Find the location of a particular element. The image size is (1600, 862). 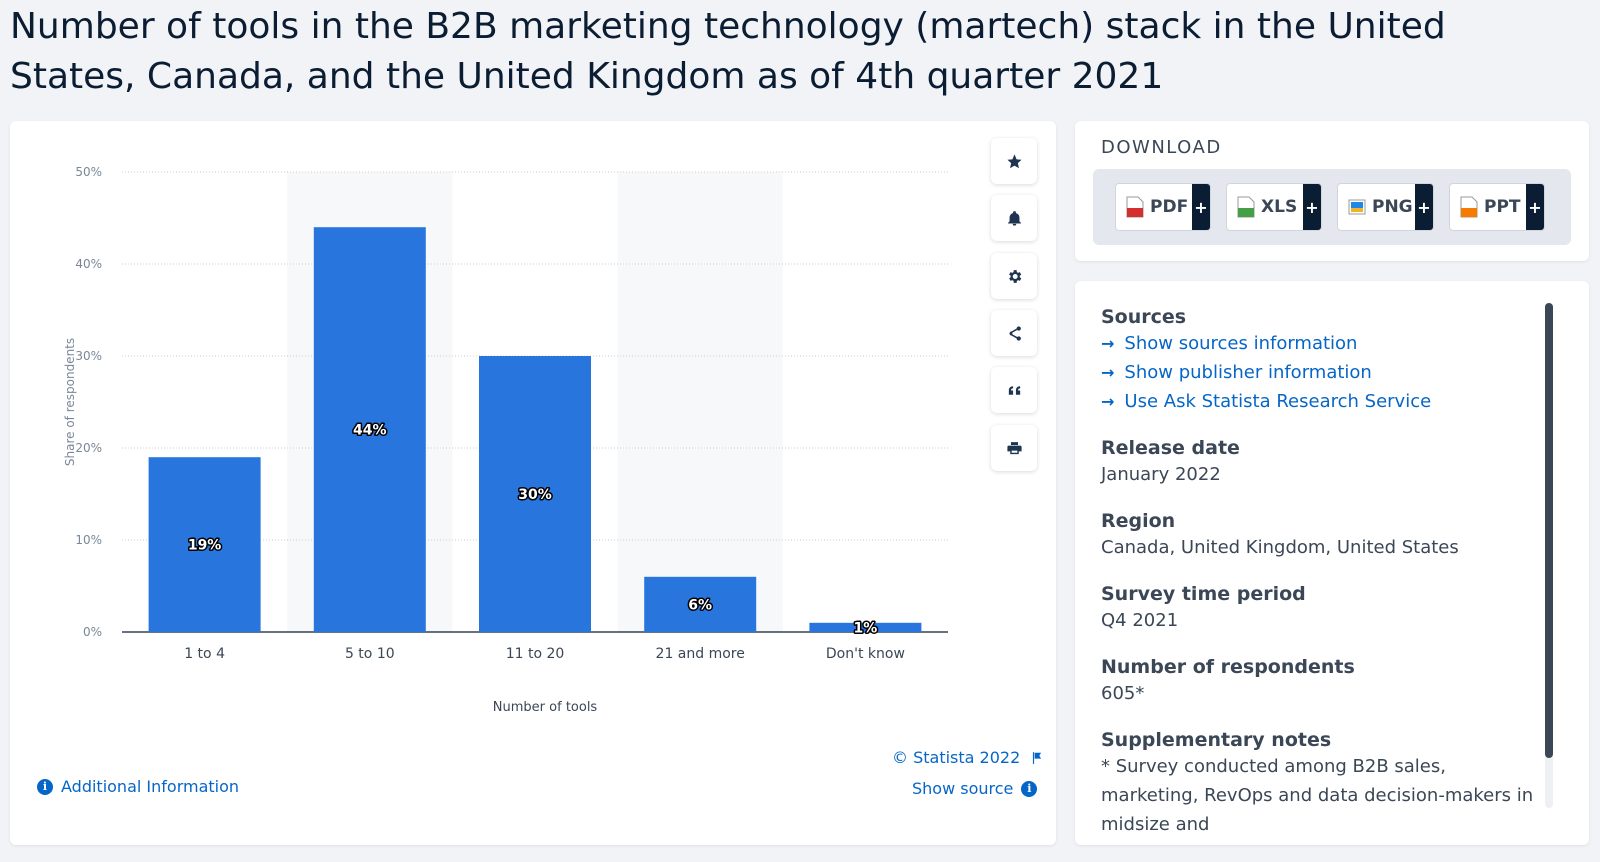

scrollbar-thumb is located at coordinates (1549, 530).